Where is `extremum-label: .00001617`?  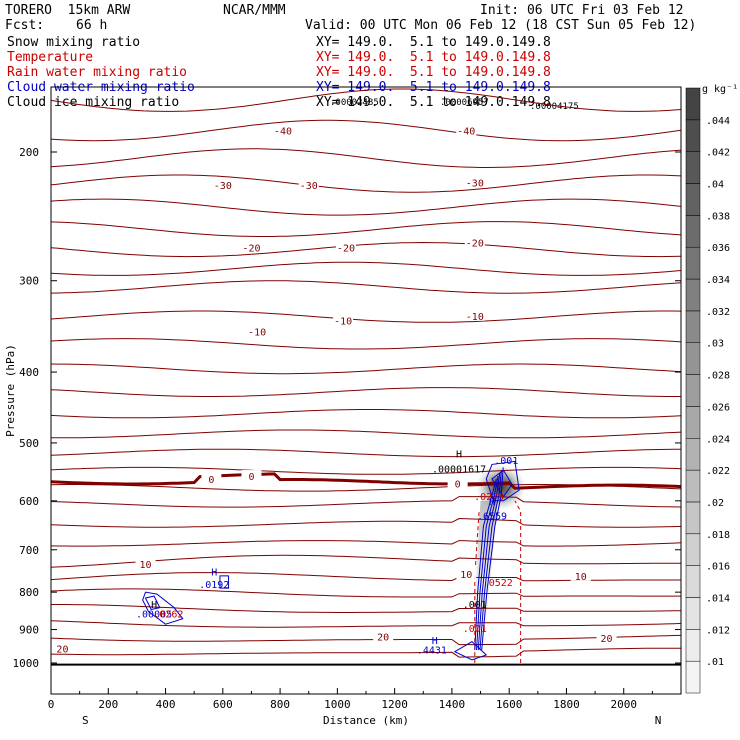 extremum-label: .00001617 is located at coordinates (459, 470).